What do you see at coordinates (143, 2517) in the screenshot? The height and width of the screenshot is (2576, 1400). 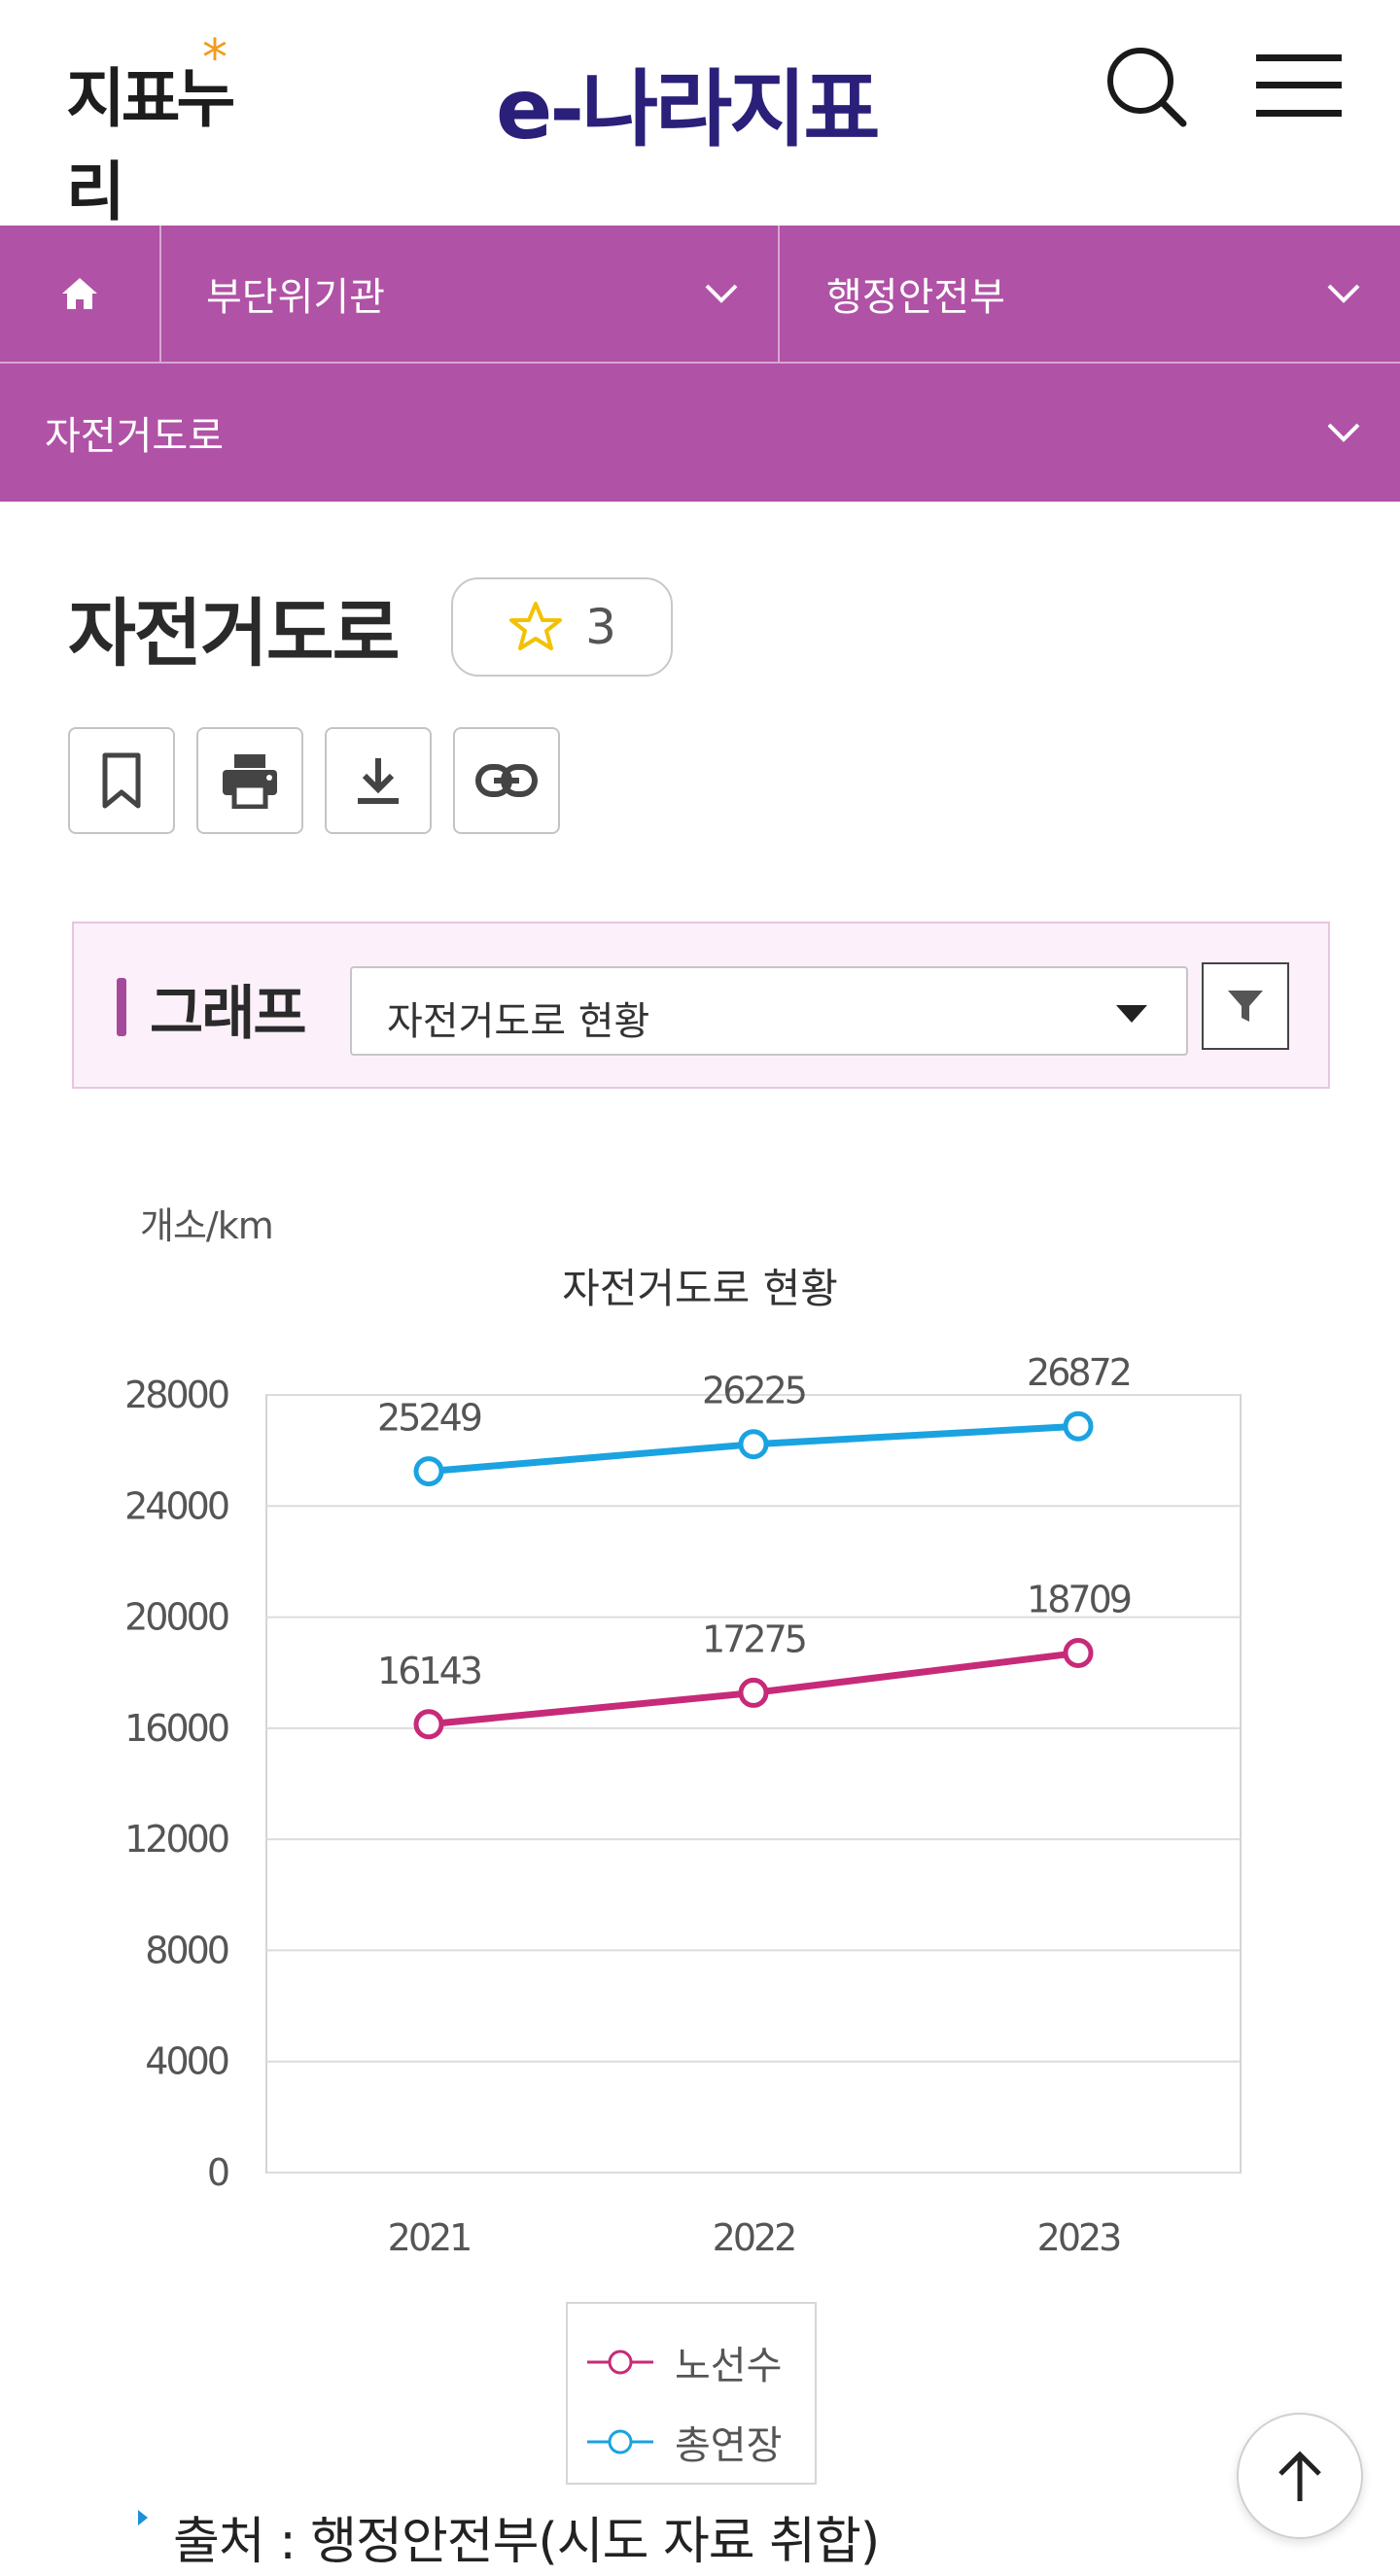 I see `source-bullet-icon` at bounding box center [143, 2517].